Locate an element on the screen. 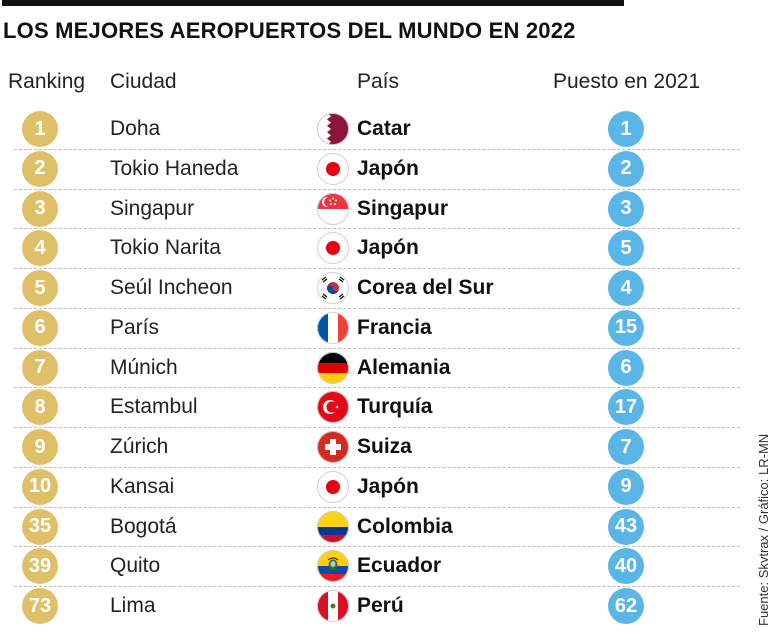  table-row: 1 Doha Catar 1 is located at coordinates (370, 130).